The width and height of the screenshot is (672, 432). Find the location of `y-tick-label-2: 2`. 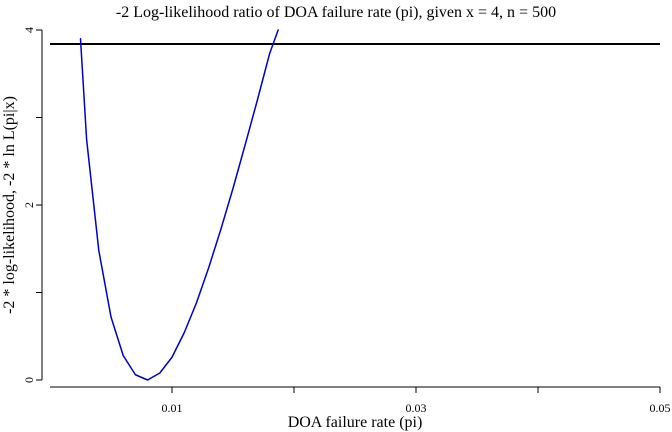

y-tick-label-2: 2 is located at coordinates (29, 205).